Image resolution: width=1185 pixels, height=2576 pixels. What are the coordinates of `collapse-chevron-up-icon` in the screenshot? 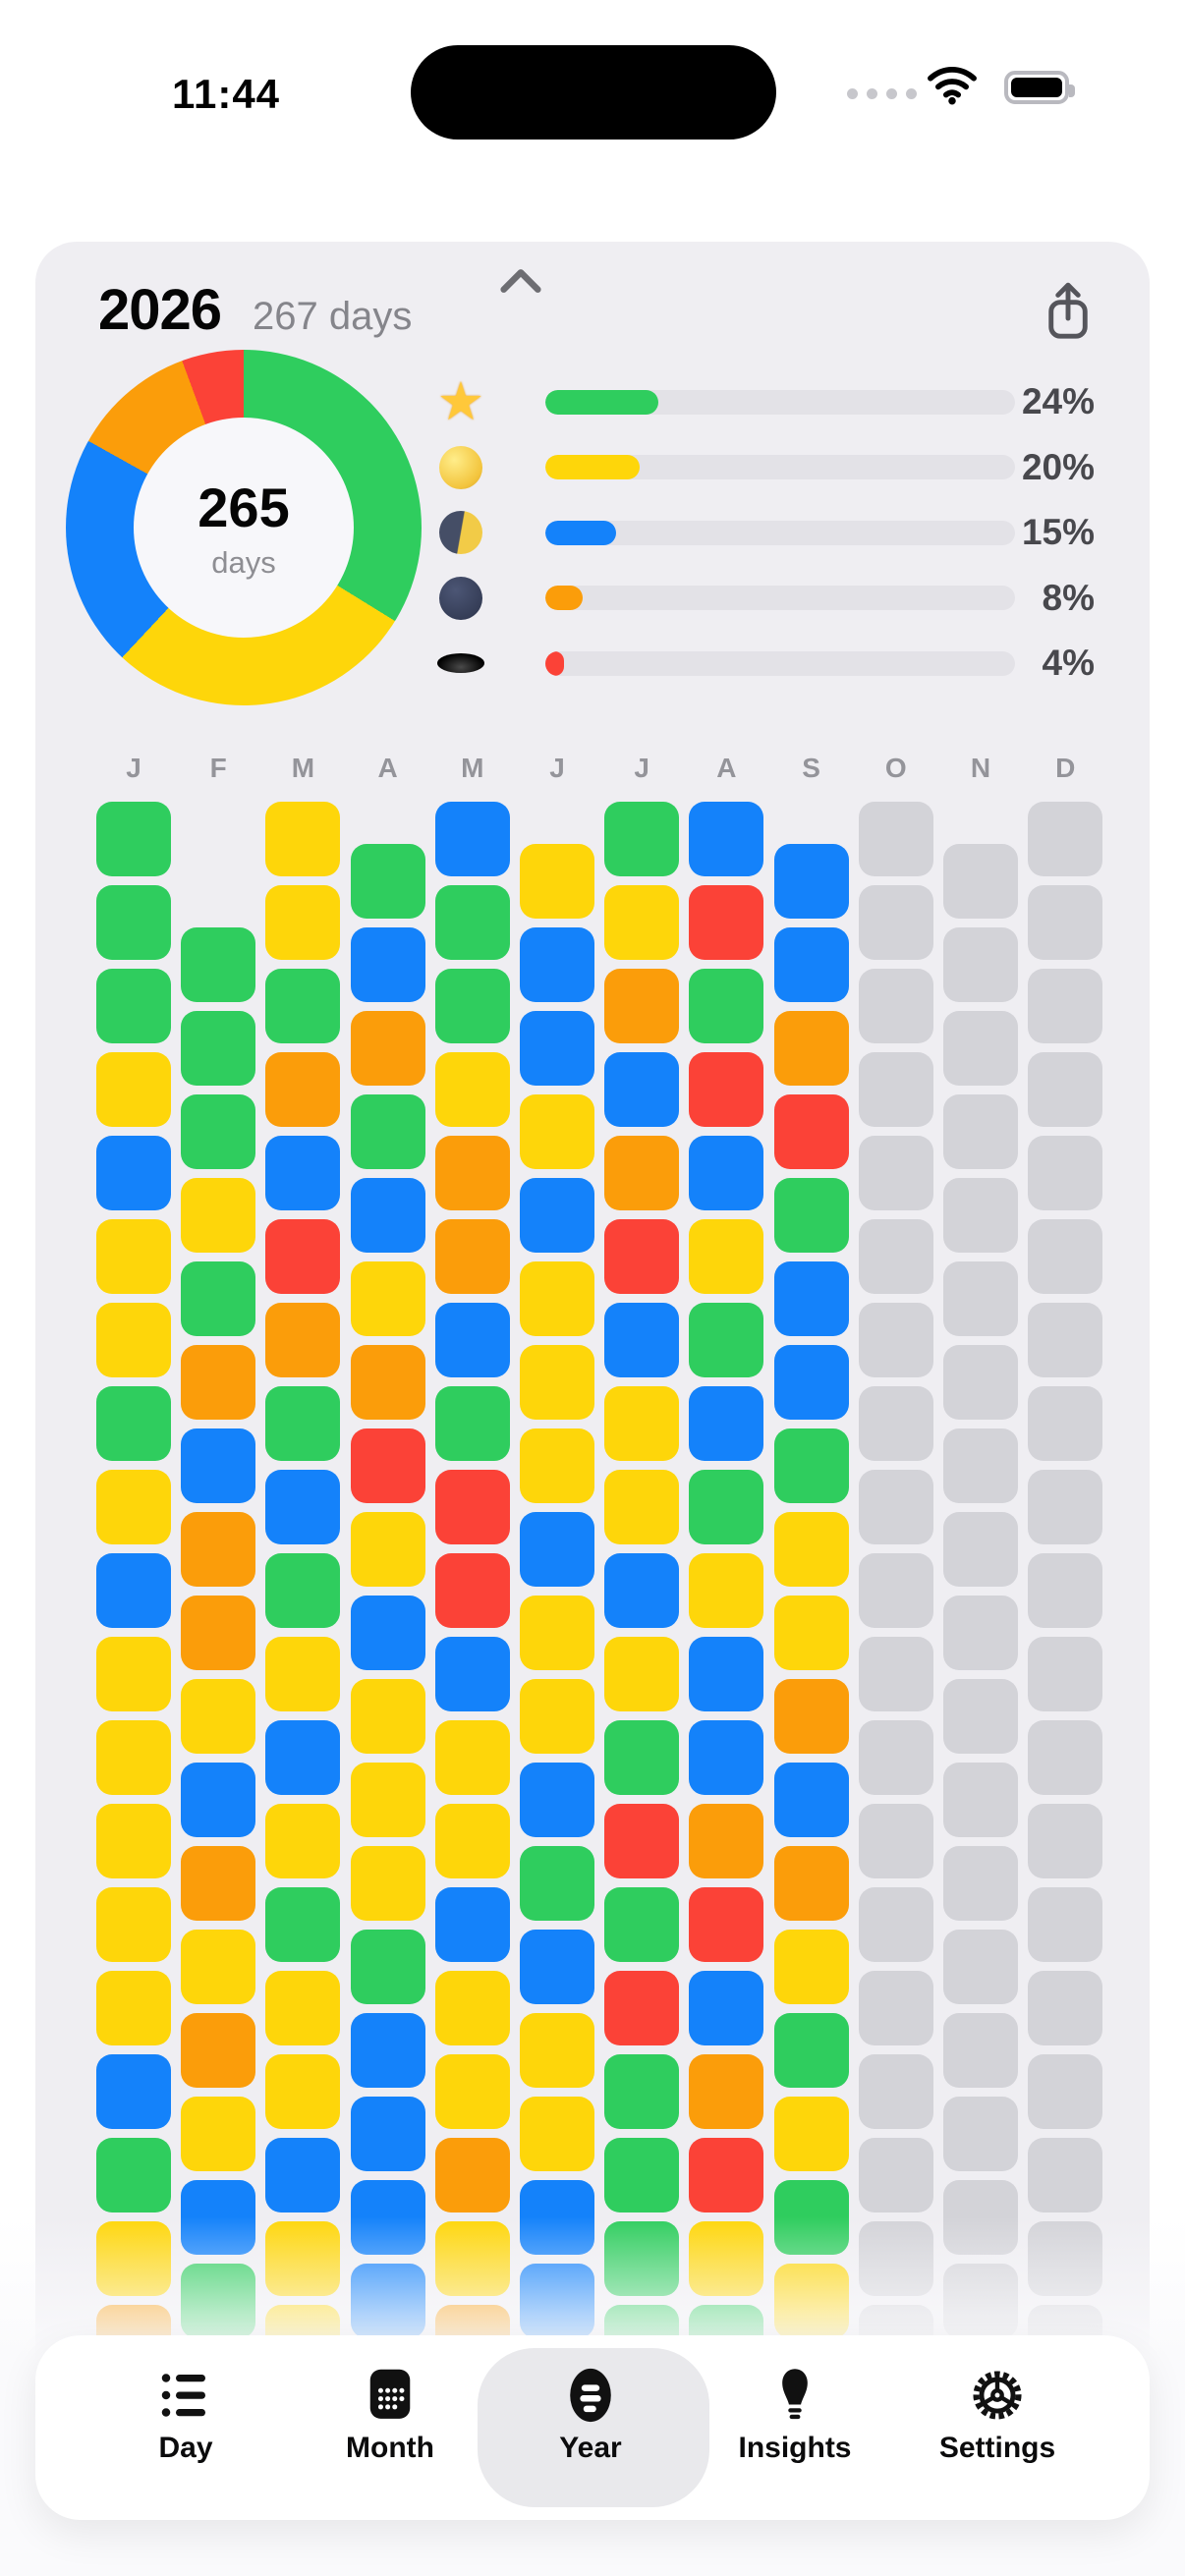 It's located at (521, 283).